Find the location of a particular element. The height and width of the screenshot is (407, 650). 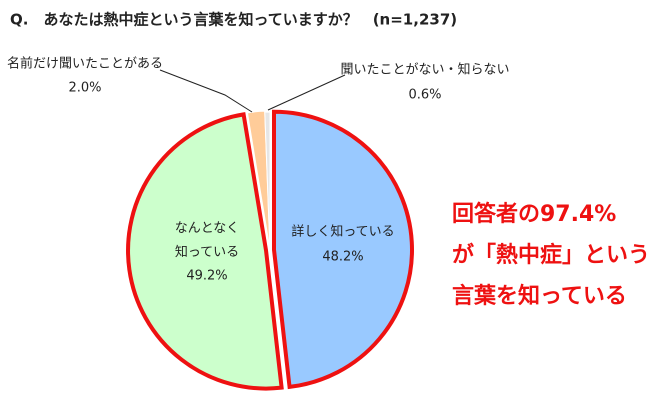

chart-title: Q. あなたは熱中症という言葉を知っていますか？ (n=1,237) is located at coordinates (233, 20).